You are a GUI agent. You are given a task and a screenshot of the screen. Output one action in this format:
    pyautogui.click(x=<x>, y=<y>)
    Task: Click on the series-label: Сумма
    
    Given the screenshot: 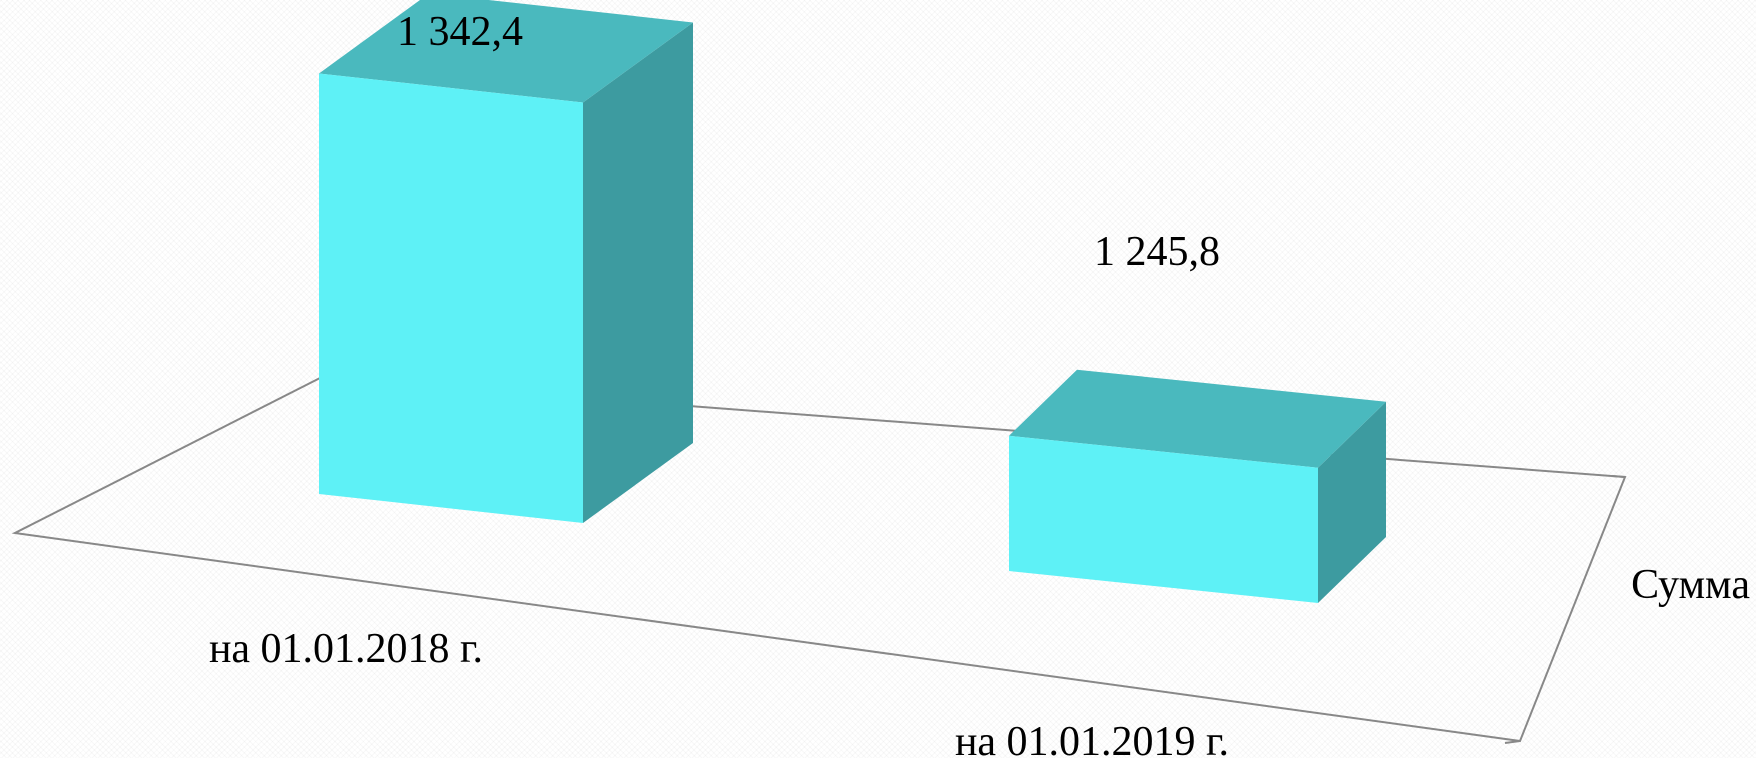 What is the action you would take?
    pyautogui.click(x=1690, y=585)
    